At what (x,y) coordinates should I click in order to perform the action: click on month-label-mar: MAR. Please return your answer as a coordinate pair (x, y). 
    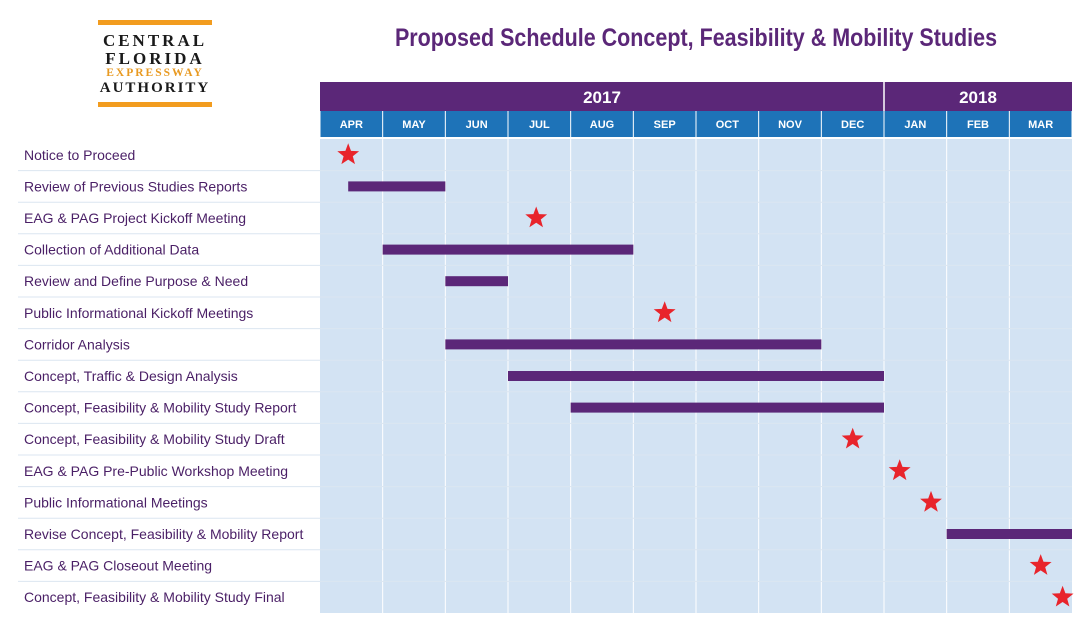
    Looking at the image, I should click on (1040, 125).